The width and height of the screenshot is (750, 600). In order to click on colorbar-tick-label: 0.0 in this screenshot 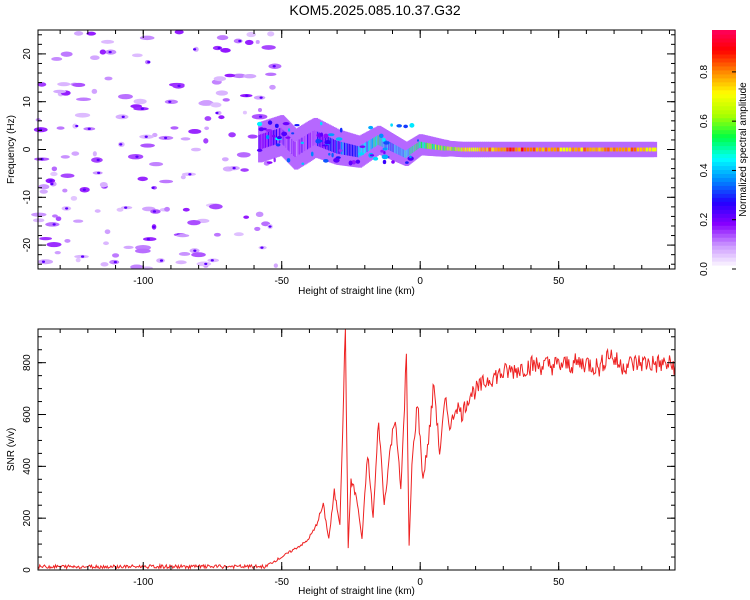, I will do `click(704, 269)`.